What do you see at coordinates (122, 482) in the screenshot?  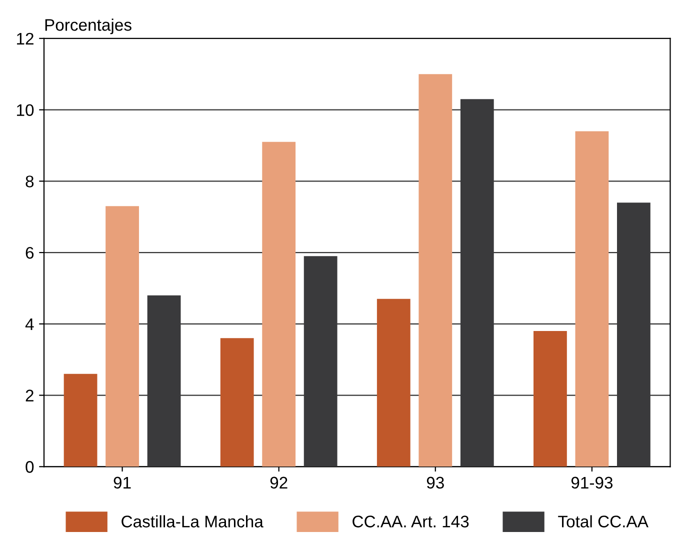 I see `x-tick-label: 91` at bounding box center [122, 482].